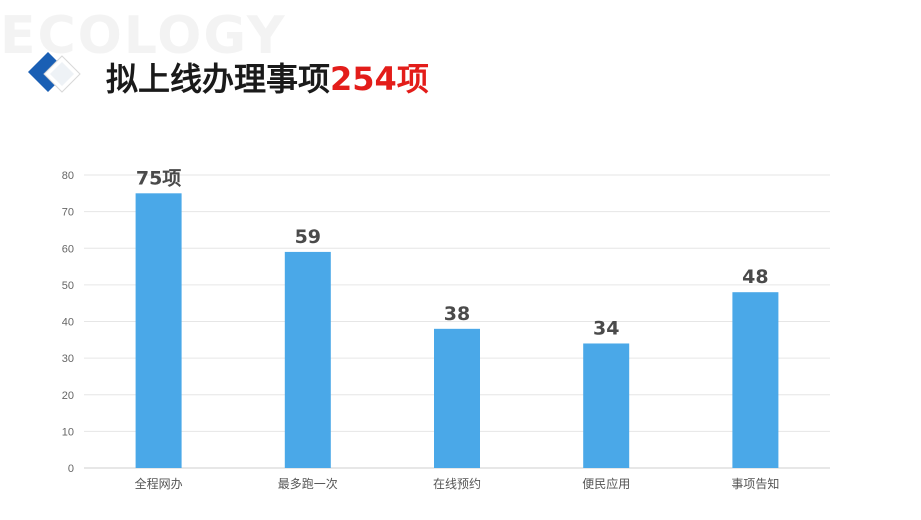 This screenshot has height=520, width=921. What do you see at coordinates (379, 79) in the screenshot?
I see `title-highlight: 254项` at bounding box center [379, 79].